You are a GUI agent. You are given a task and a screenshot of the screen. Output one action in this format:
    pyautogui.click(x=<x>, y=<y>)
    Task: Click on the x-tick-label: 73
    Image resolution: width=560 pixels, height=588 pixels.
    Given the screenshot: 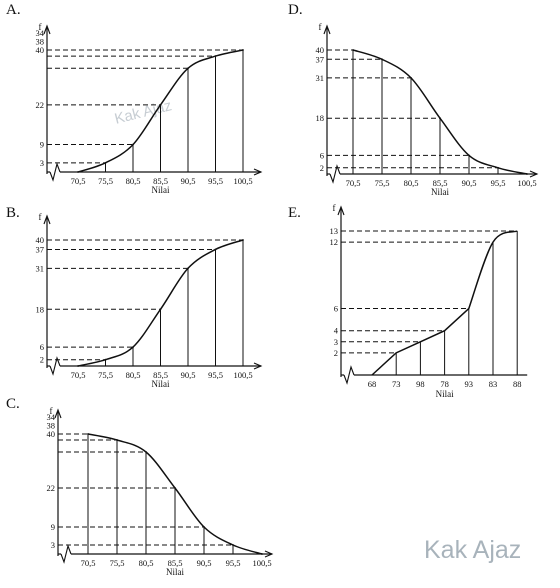 What is the action you would take?
    pyautogui.click(x=396, y=384)
    